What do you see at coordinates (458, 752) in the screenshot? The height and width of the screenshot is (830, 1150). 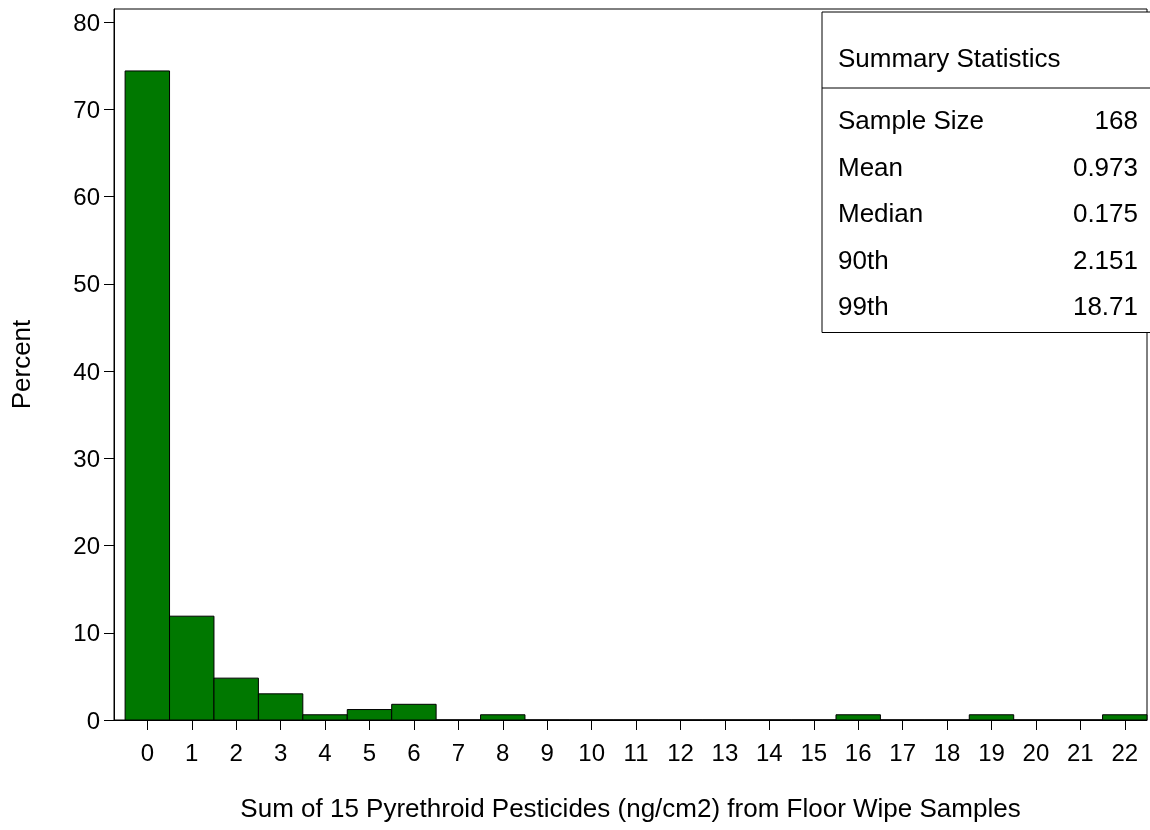 I see `x-tick-label: 7` at bounding box center [458, 752].